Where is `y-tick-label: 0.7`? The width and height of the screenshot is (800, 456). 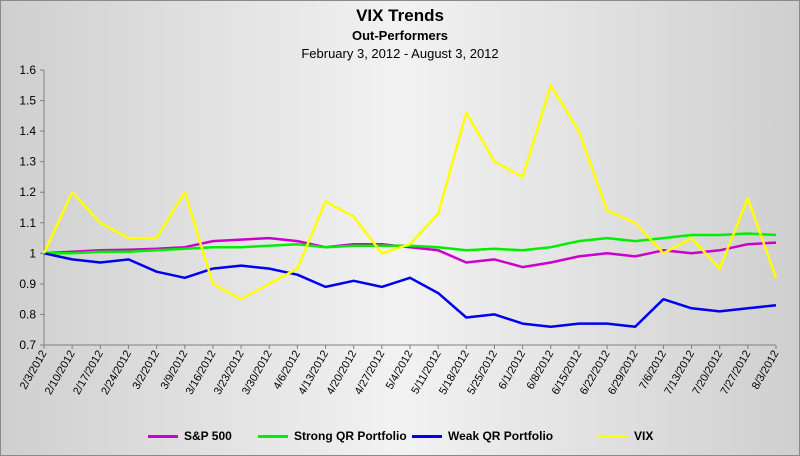
y-tick-label: 0.7 is located at coordinates (27, 345).